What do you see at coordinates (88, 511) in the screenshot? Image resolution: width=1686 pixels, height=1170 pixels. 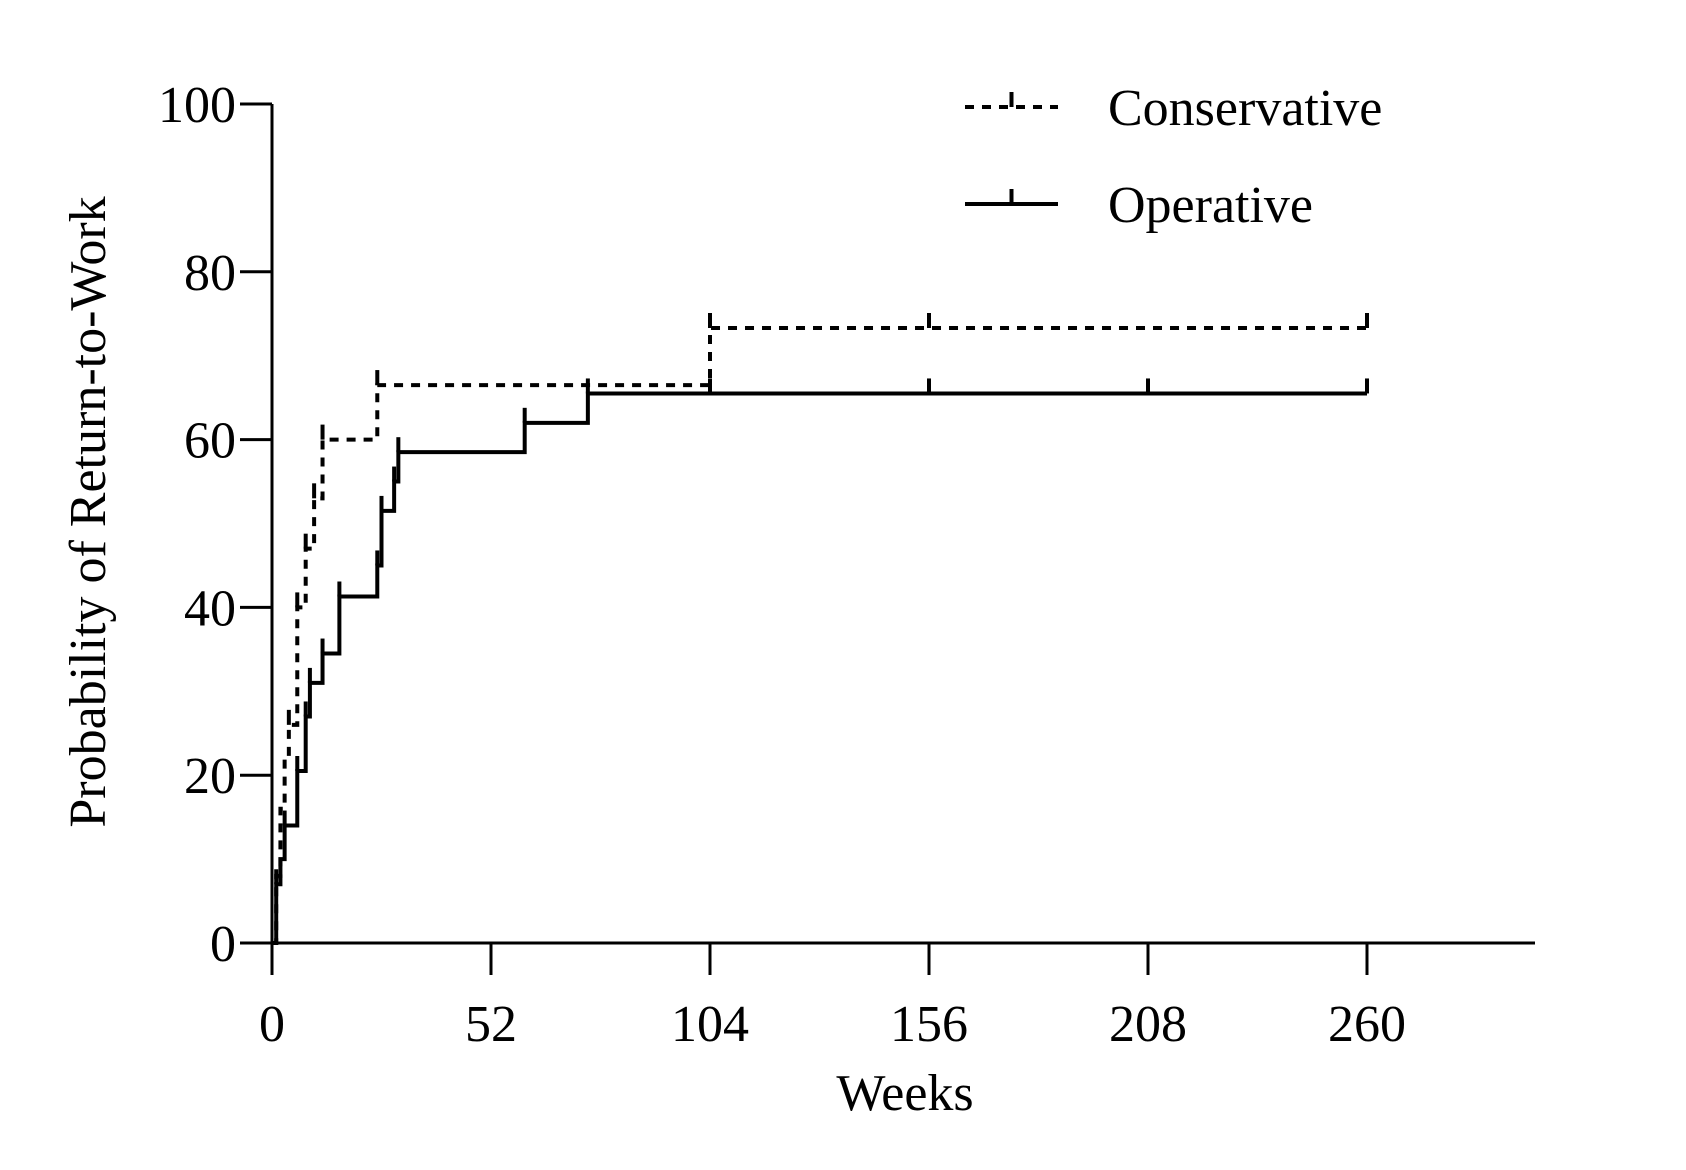 I see `y-axis-title: Probability of Return-to-Work` at bounding box center [88, 511].